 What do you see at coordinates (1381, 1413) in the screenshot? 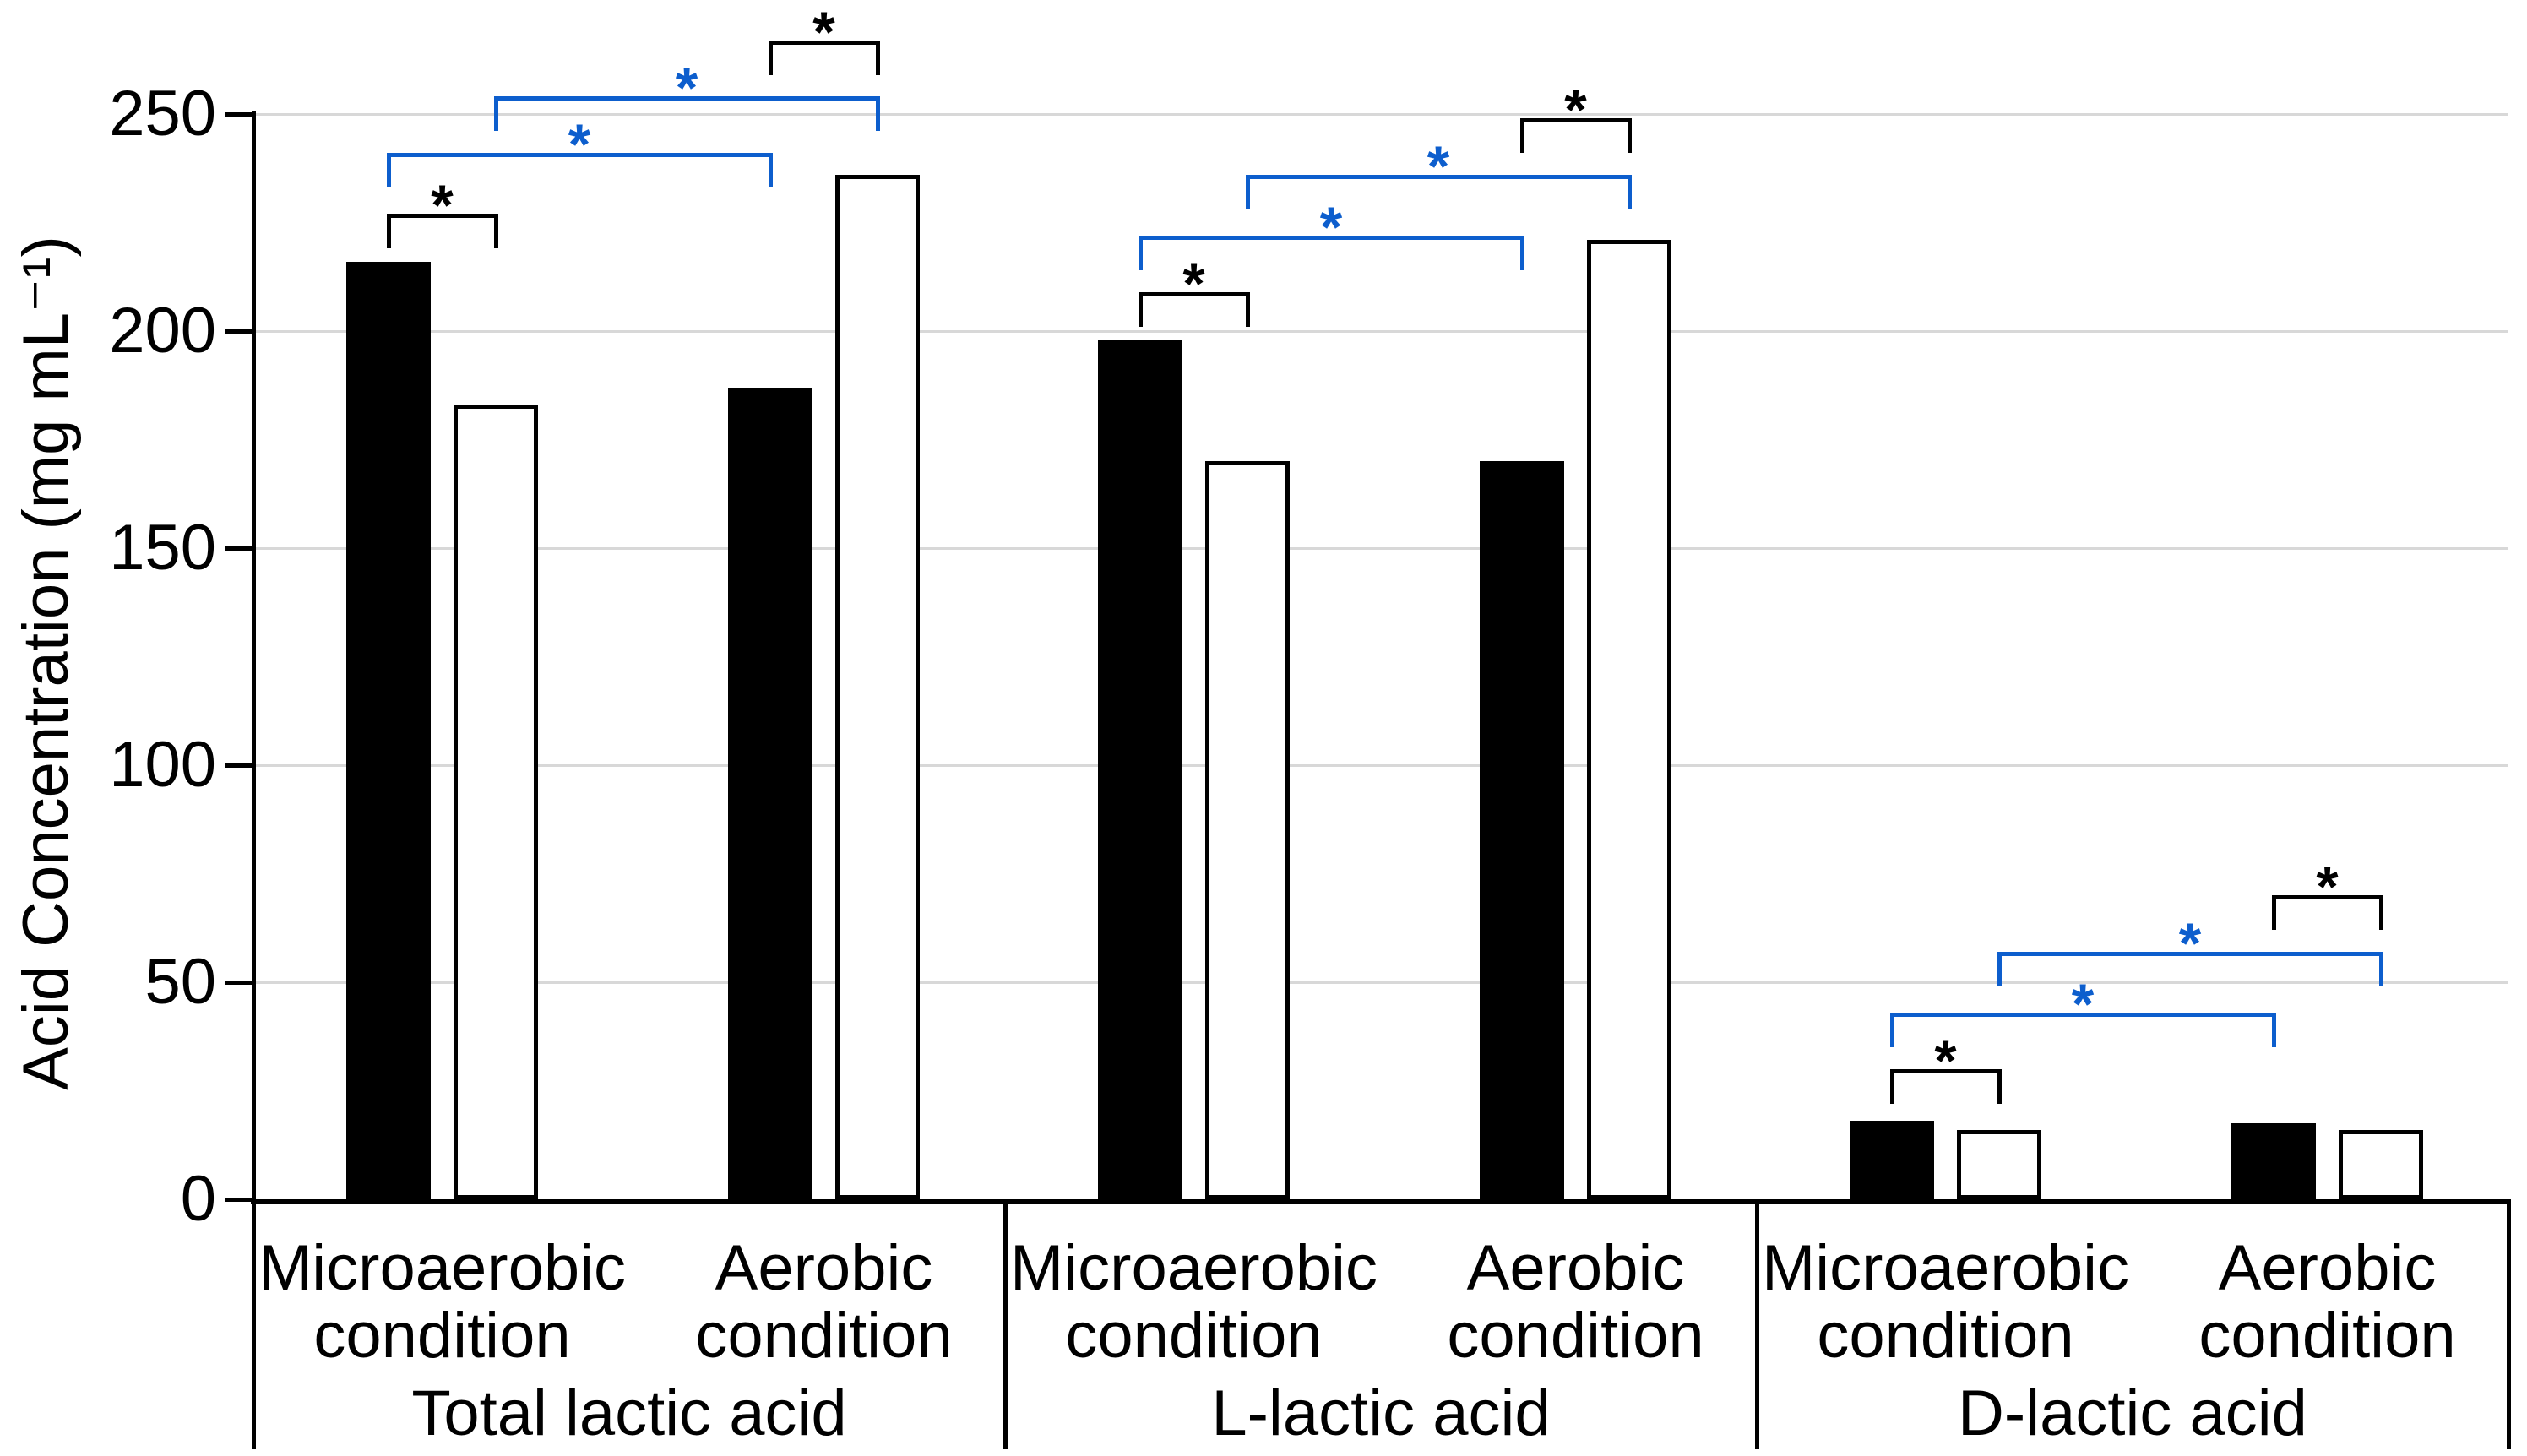
I see `group-label: L-lactic acid` at bounding box center [1381, 1413].